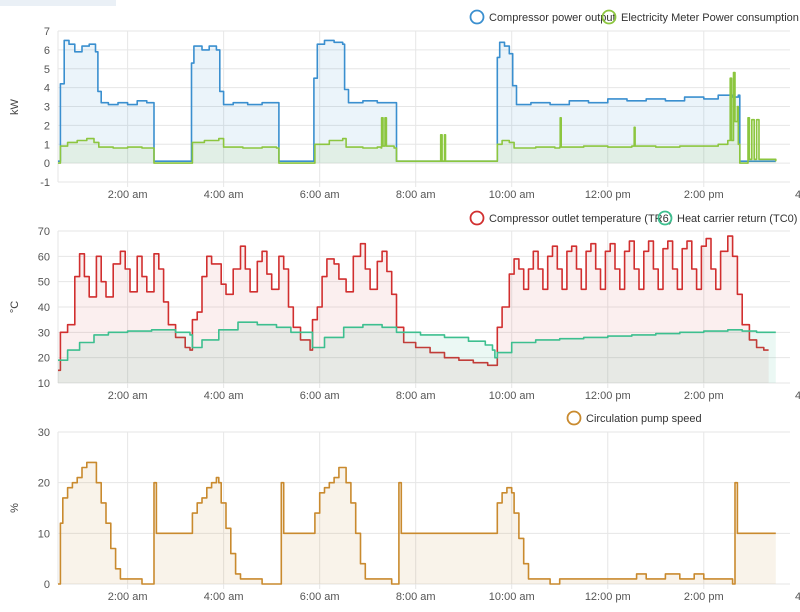 The image size is (800, 612). Describe the element at coordinates (580, 219) in the screenshot. I see `legend-label: Compressor outlet temperature (TR6)` at that location.